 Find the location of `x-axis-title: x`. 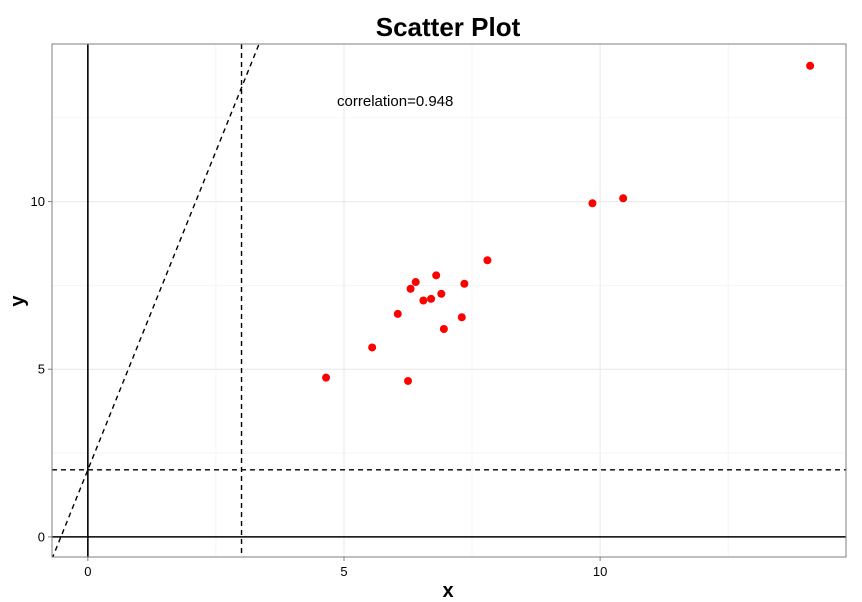

x-axis-title: x is located at coordinates (447, 591).